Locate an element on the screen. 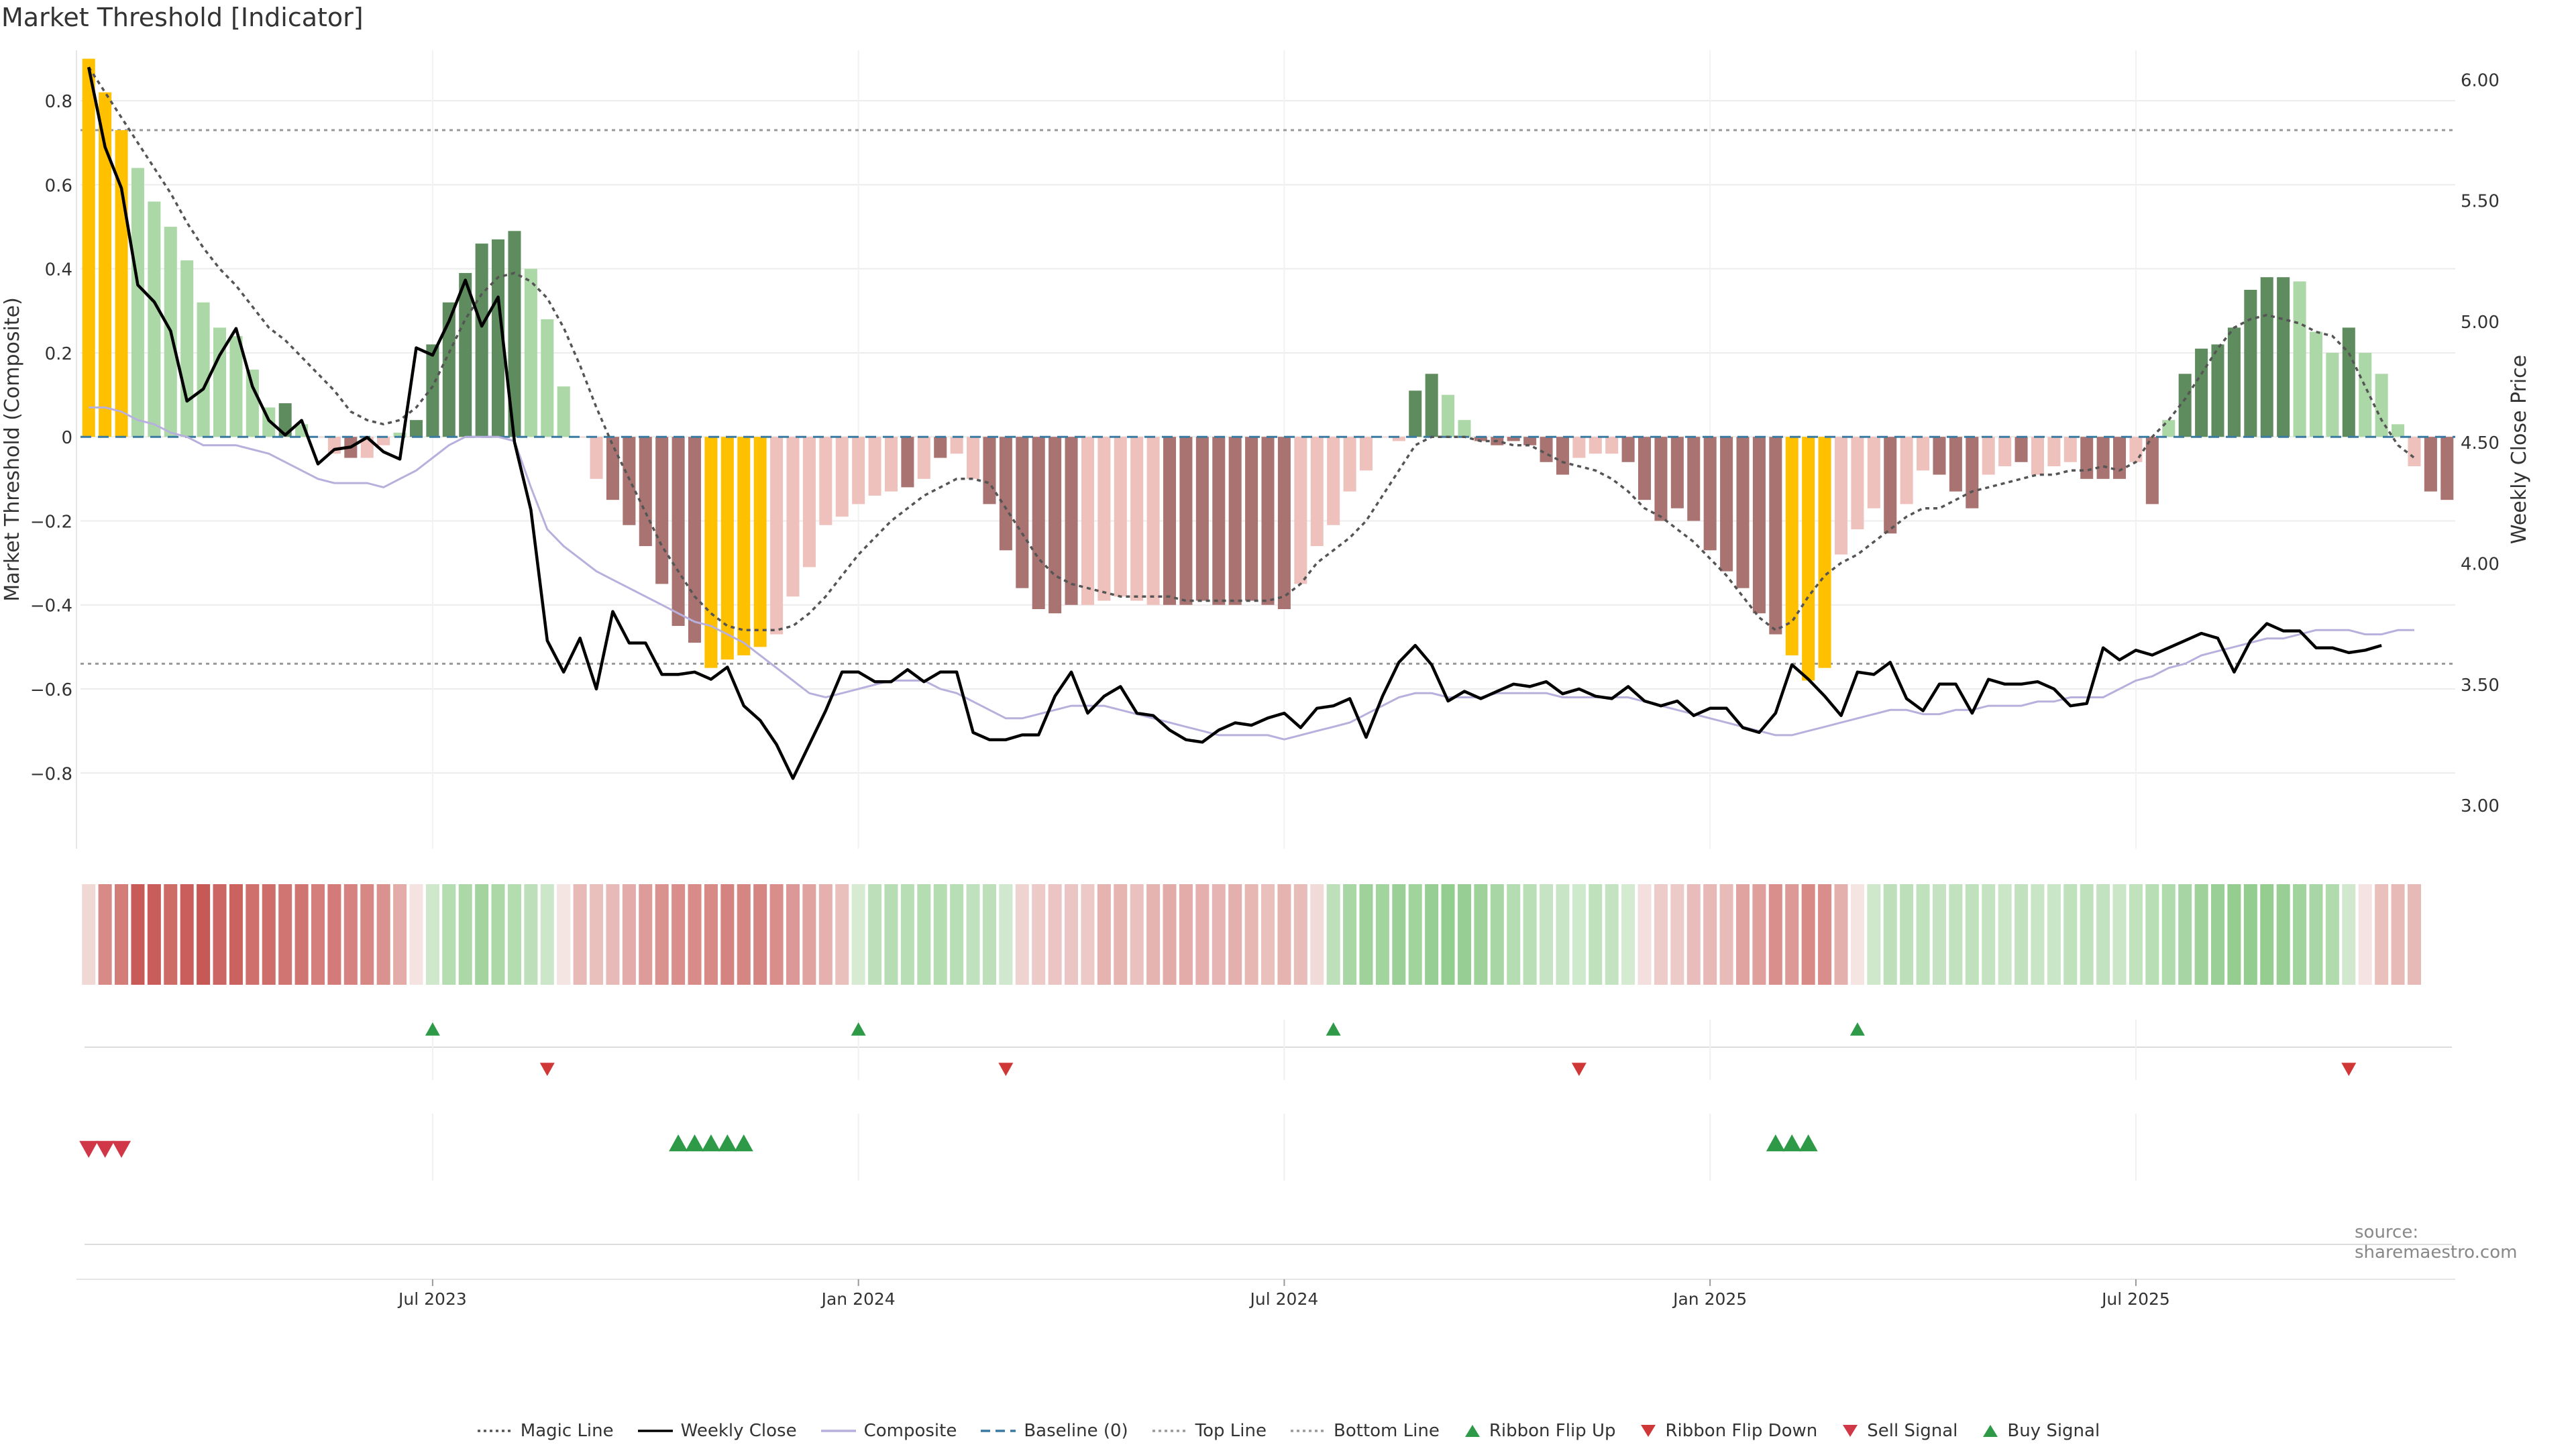  legend-label: Ribbon Flip Down is located at coordinates (1741, 1431).